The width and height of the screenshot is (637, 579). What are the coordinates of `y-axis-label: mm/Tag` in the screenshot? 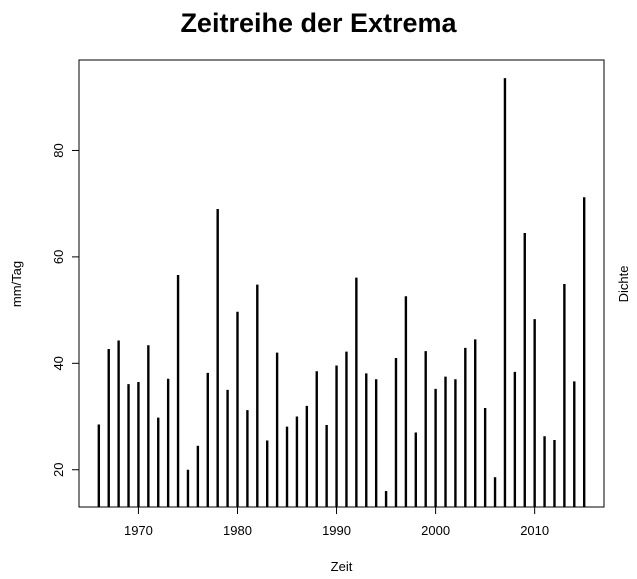 It's located at (16, 284).